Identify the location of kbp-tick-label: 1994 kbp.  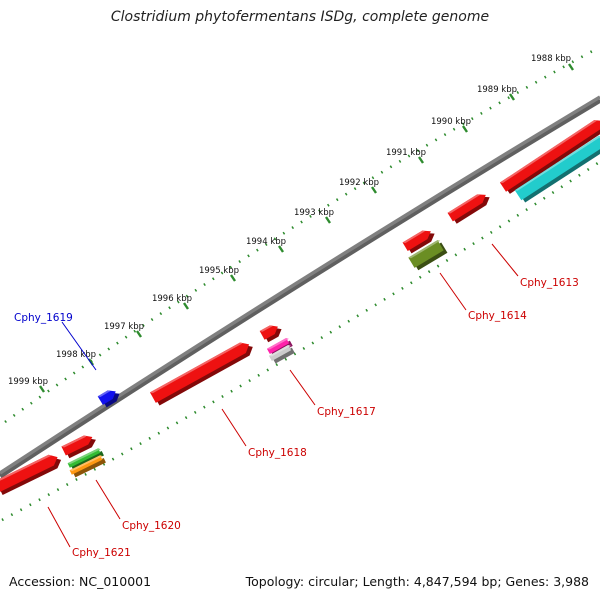
(266, 242).